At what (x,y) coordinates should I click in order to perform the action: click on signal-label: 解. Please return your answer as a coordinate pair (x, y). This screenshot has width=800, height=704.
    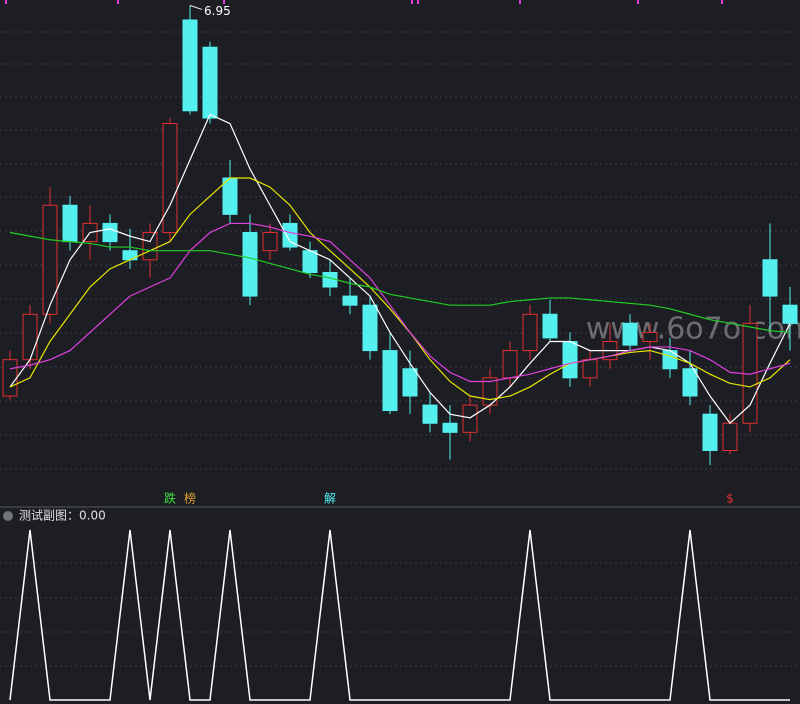
    Looking at the image, I should click on (330, 499).